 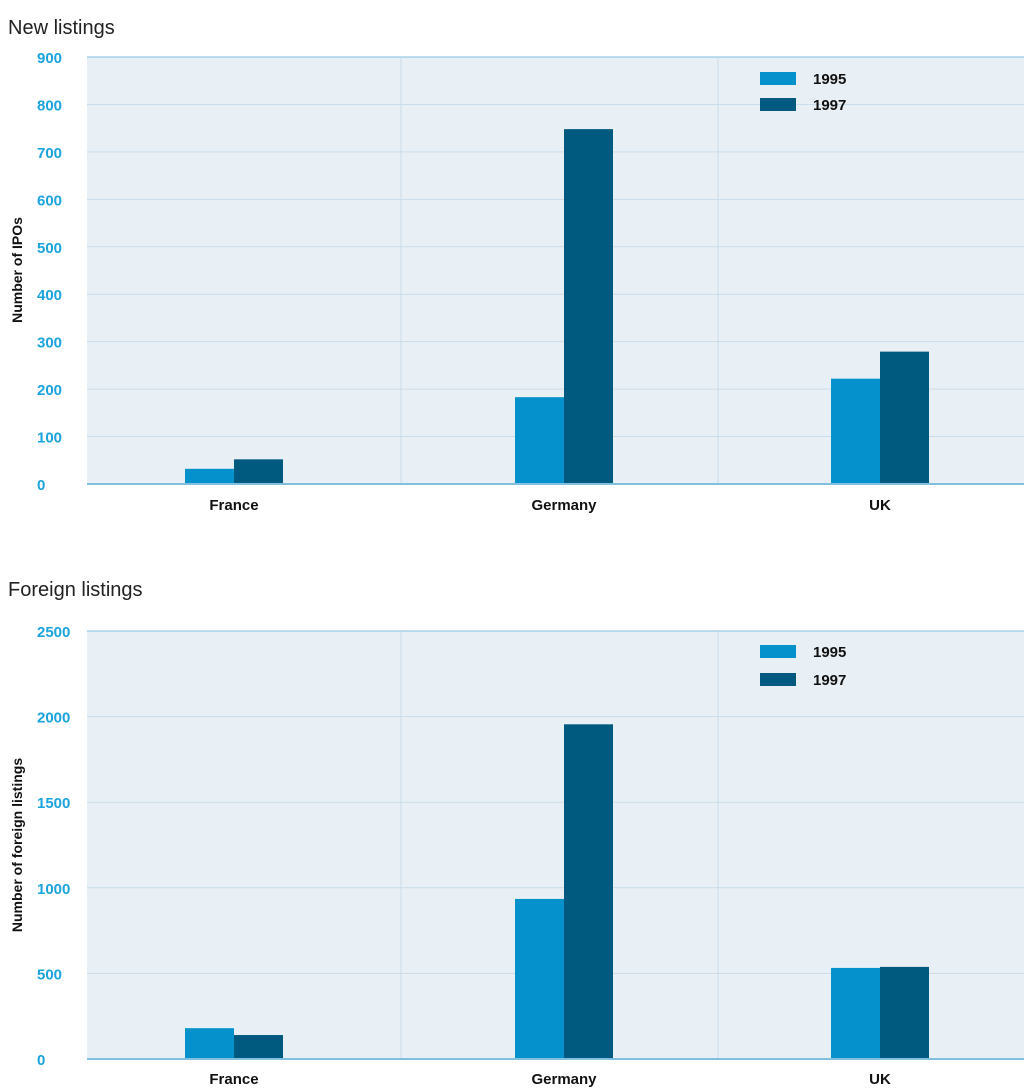 I want to click on y-tick-label: 1000, so click(x=53, y=889).